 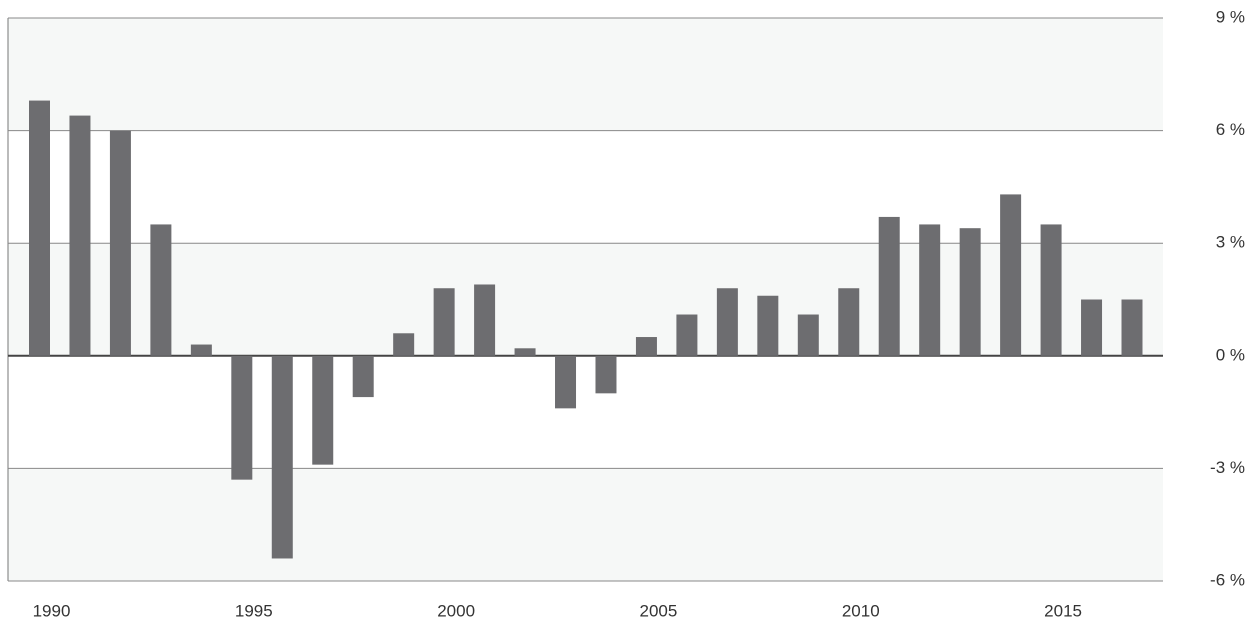 What do you see at coordinates (1230, 129) in the screenshot?
I see `y-tick-label: 6 %` at bounding box center [1230, 129].